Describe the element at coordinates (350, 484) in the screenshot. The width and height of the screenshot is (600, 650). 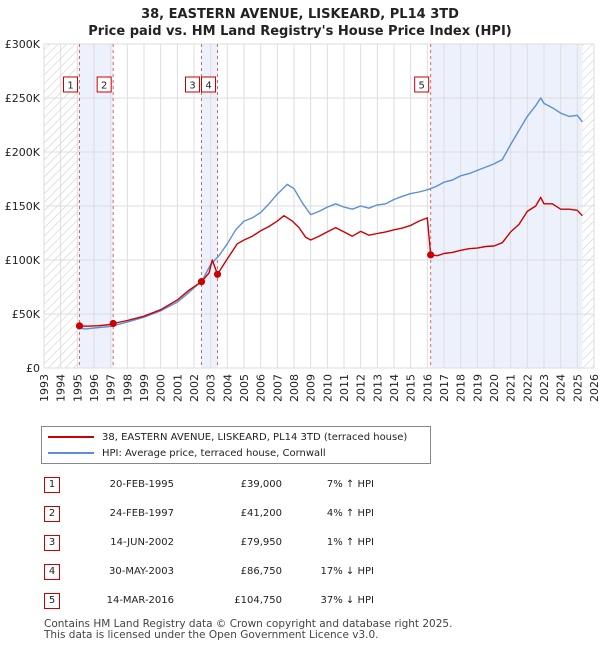
I see `sale-hpi-diff: 7% ↑ HPI` at that location.